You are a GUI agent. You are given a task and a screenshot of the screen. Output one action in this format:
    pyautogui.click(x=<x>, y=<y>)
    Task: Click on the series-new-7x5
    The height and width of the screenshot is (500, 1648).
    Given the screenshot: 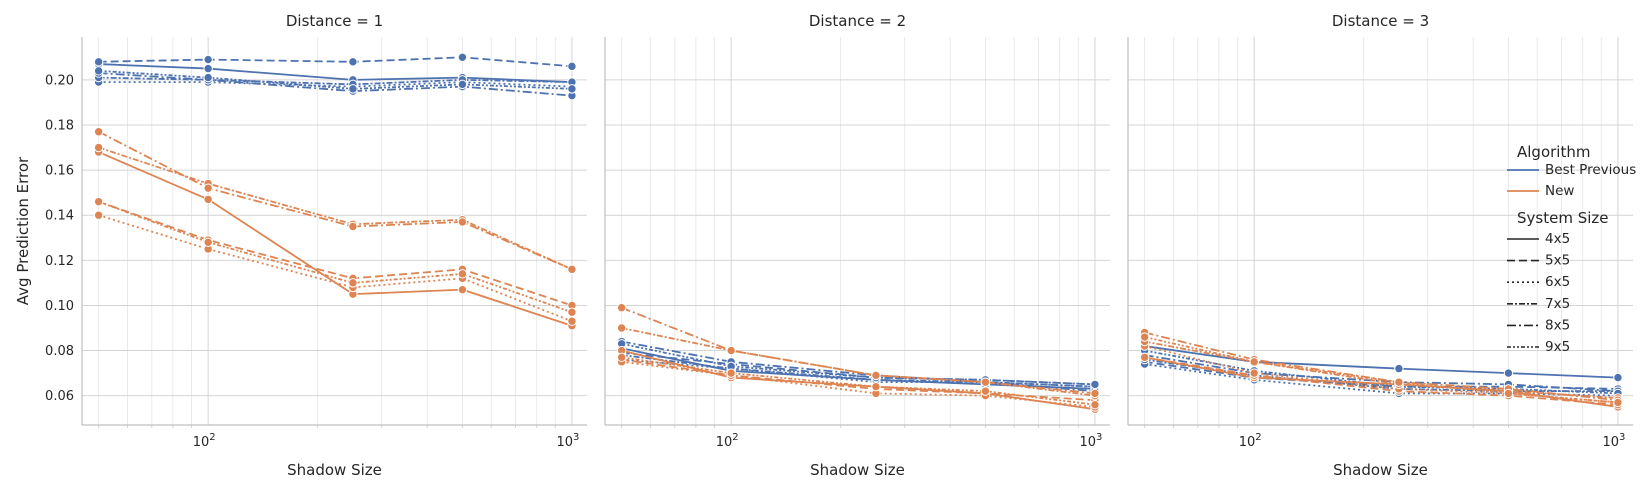 What is the action you would take?
    pyautogui.click(x=335, y=208)
    